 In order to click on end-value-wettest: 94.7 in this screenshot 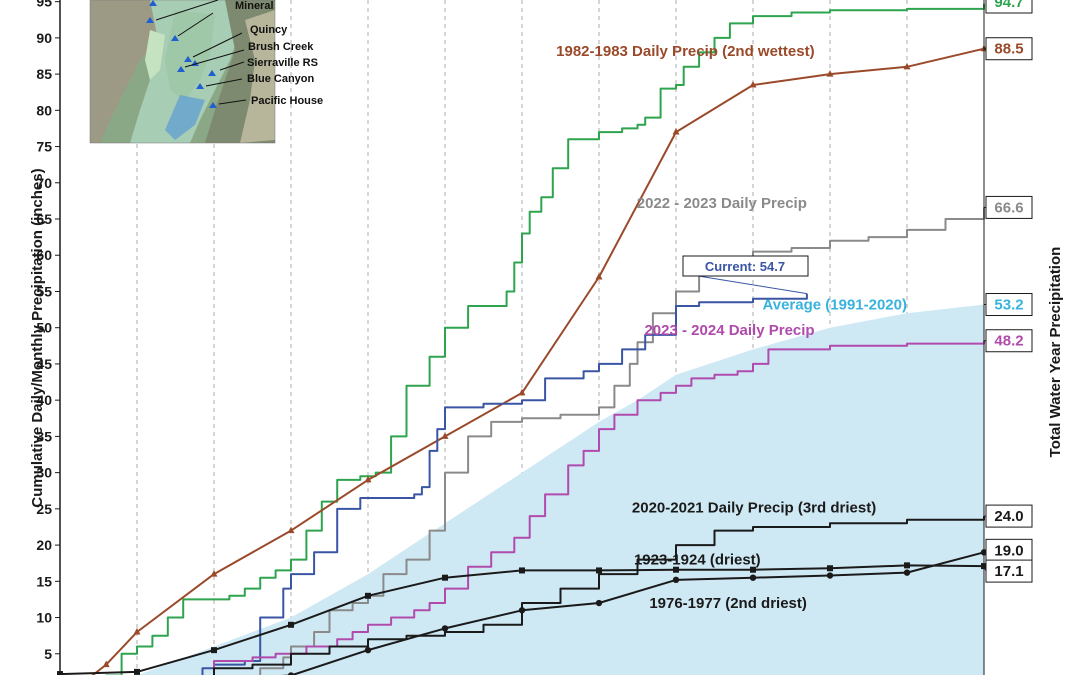, I will do `click(1008, 5)`.